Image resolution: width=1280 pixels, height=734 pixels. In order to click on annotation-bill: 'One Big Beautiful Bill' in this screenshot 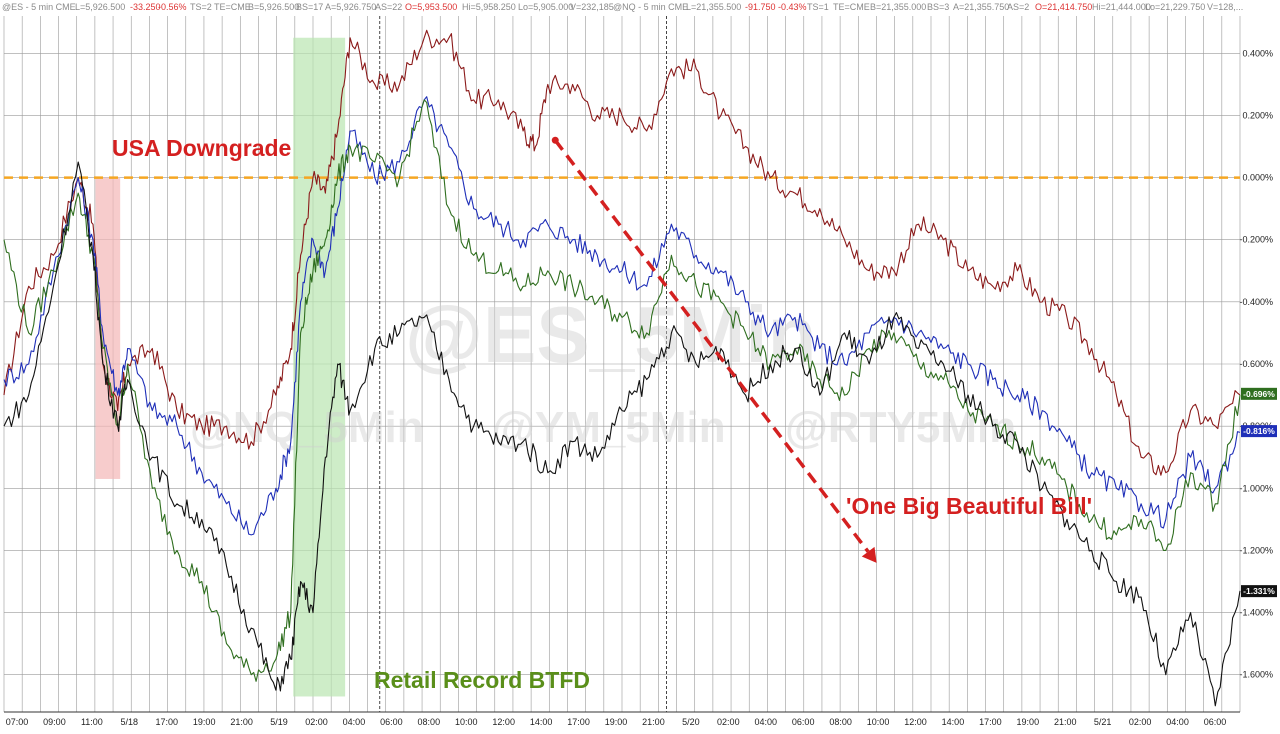, I will do `click(969, 506)`.